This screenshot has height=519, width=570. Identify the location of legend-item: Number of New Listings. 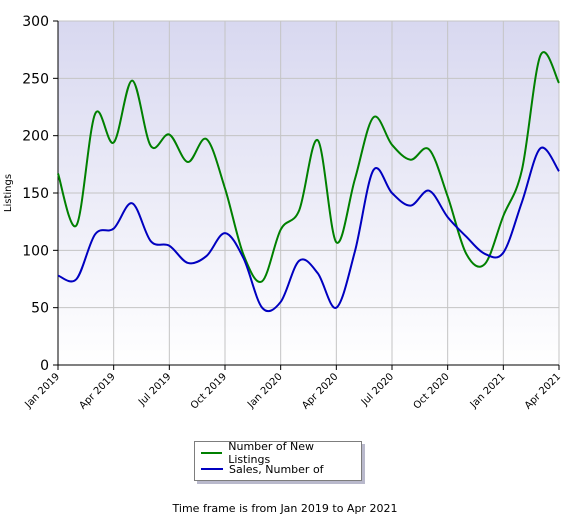
(278, 453).